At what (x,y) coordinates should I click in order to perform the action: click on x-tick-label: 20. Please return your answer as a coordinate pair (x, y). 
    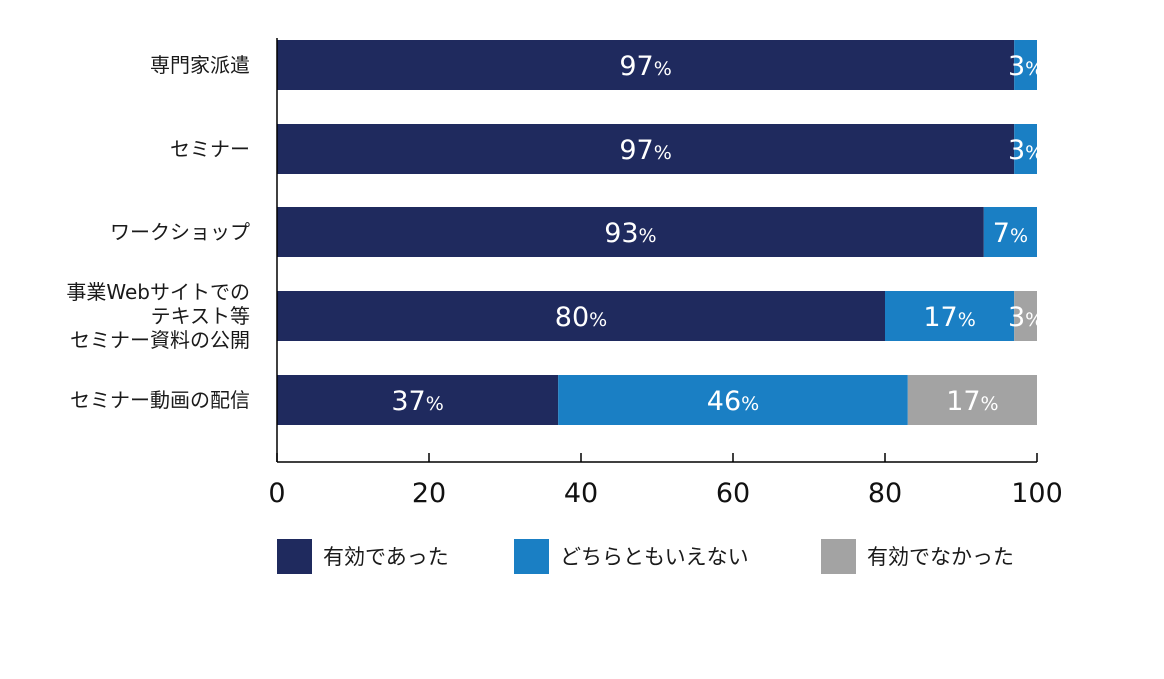
    Looking at the image, I should click on (429, 493).